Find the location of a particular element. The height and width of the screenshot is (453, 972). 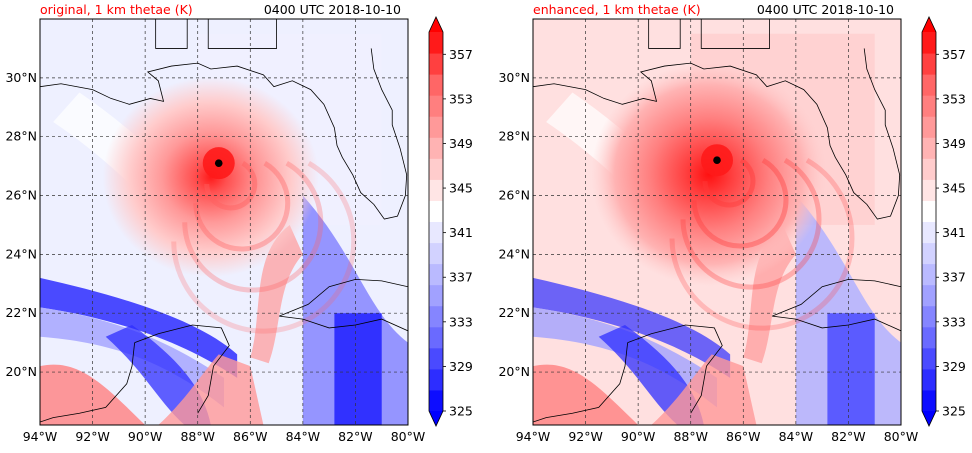

panel-title: enhanced, 1 km thetae (K) is located at coordinates (617, 9).